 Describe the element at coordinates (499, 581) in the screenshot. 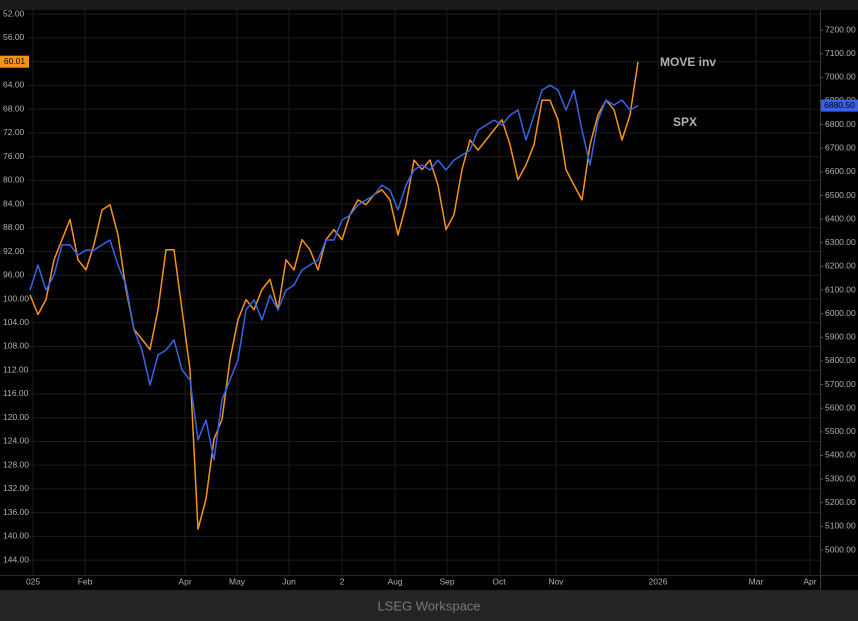

I see `x-tick-label: Oct` at that location.